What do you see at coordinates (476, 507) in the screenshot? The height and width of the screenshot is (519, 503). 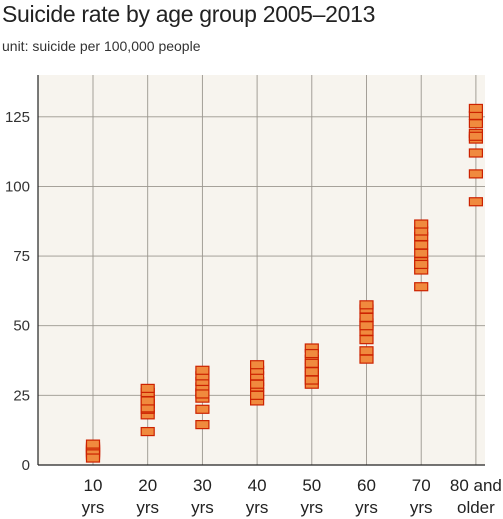 I see `x-tick-label-line2: older` at bounding box center [476, 507].